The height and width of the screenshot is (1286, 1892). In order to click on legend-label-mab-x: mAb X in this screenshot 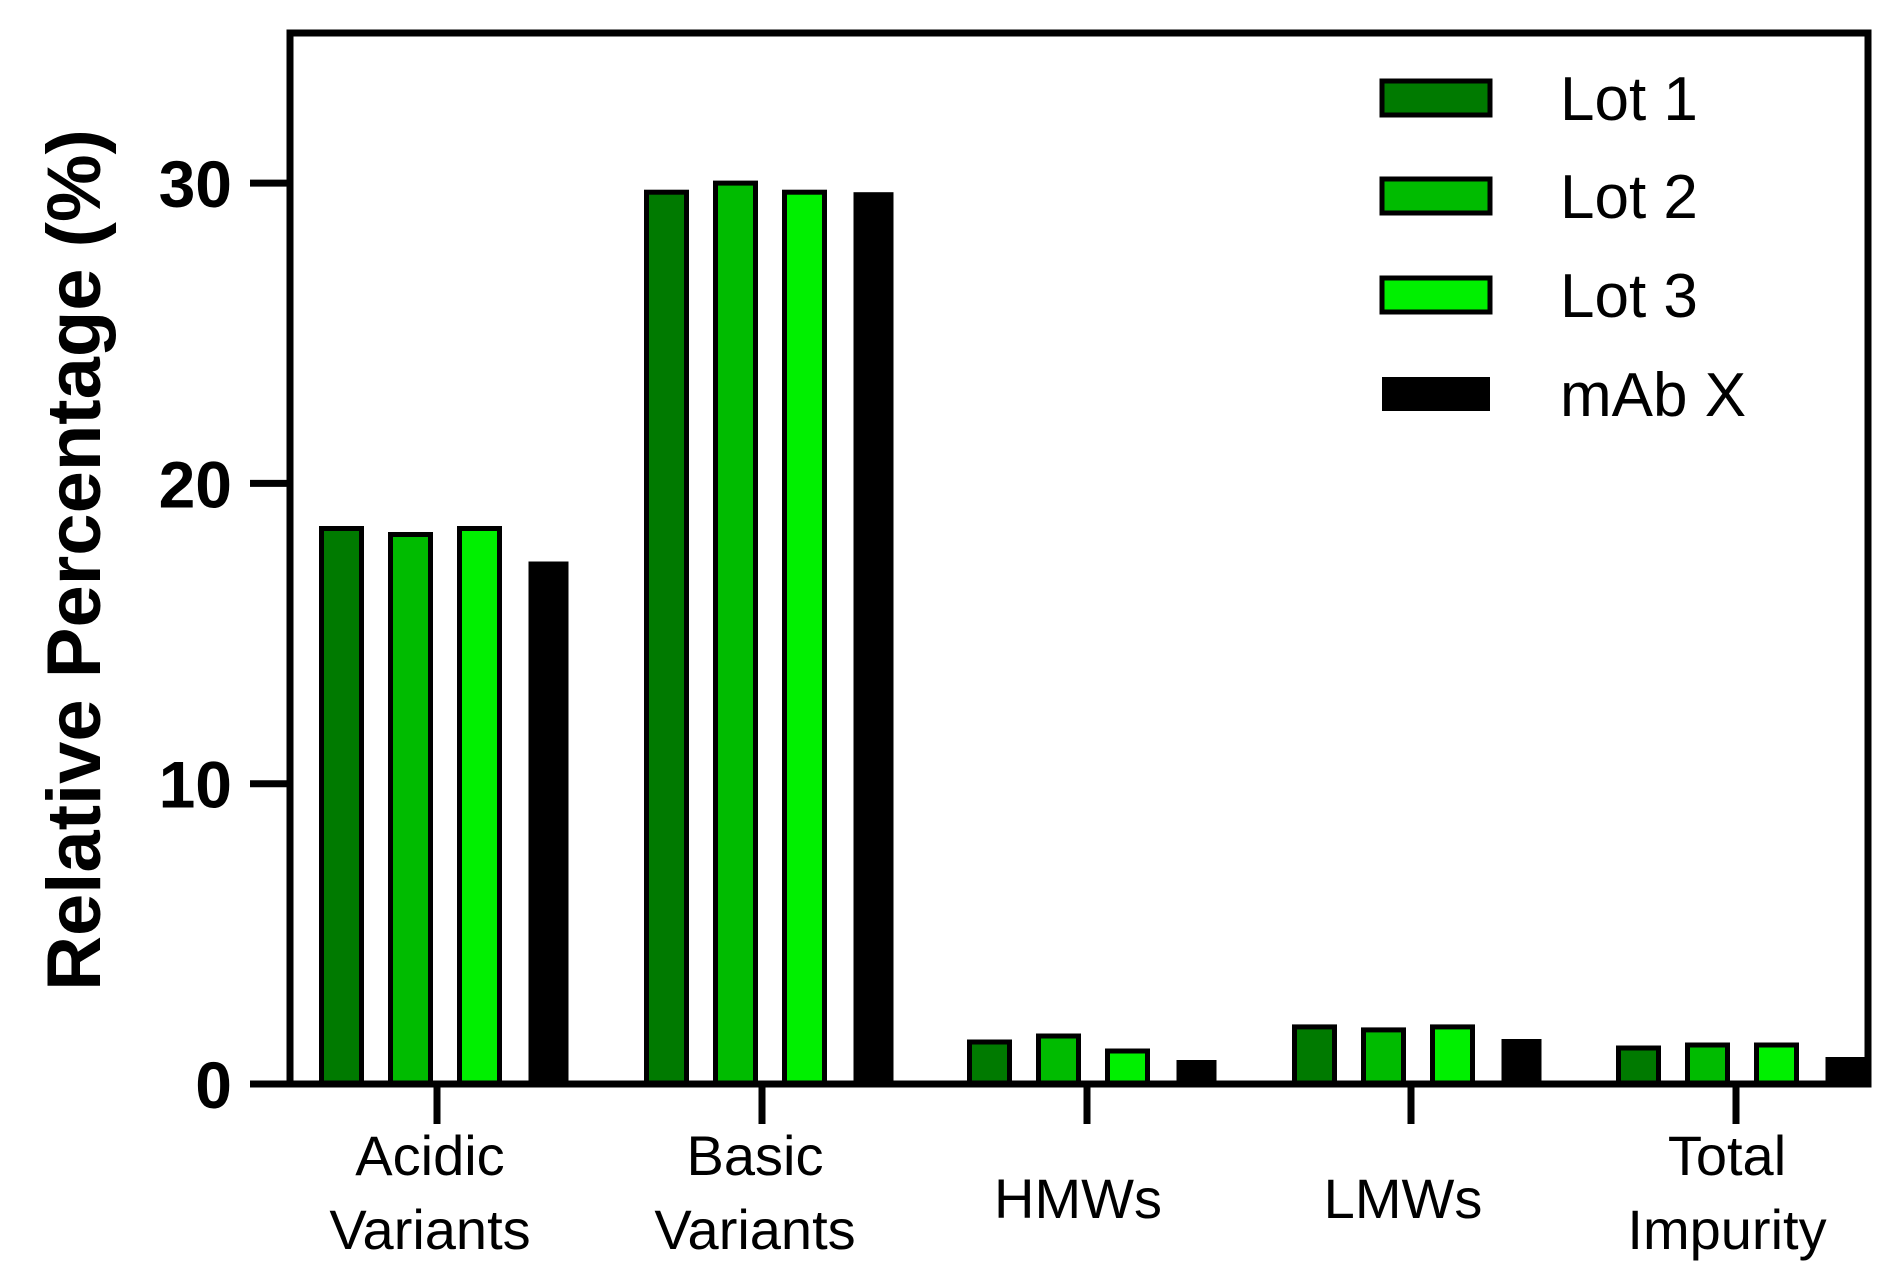, I will do `click(1653, 395)`.